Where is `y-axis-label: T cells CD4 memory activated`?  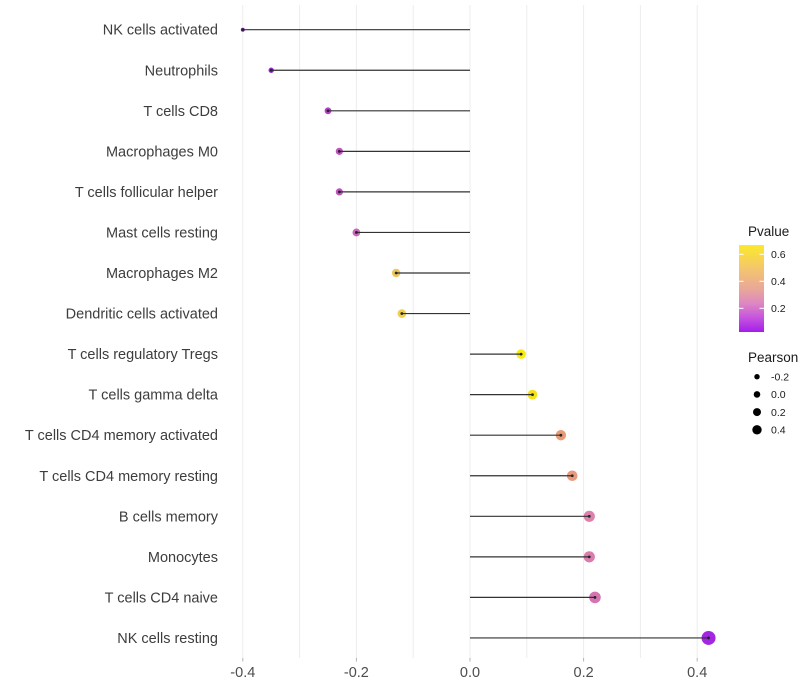 y-axis-label: T cells CD4 memory activated is located at coordinates (121, 436).